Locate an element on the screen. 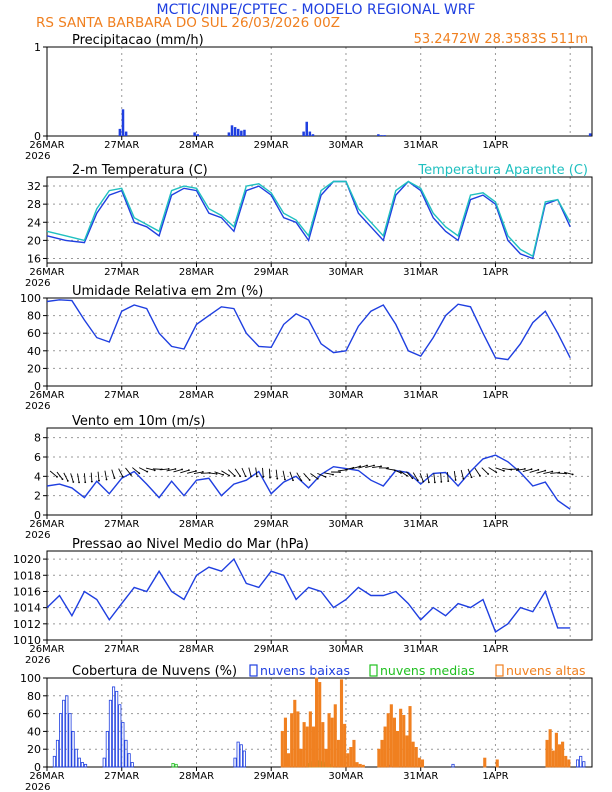  pressure-ytick-label: 1020 is located at coordinates (27, 559).